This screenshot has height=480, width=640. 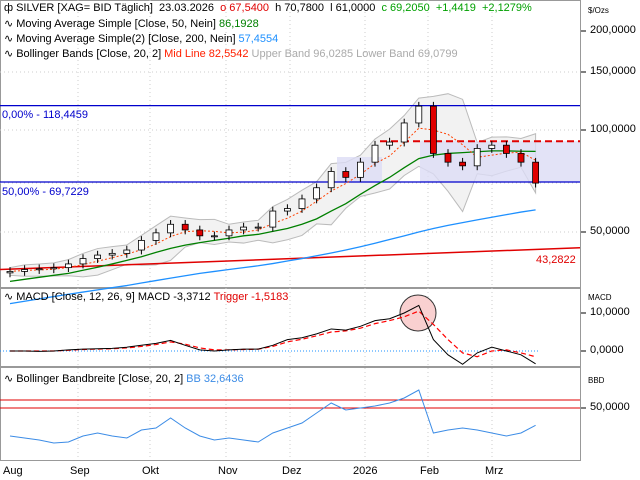 What do you see at coordinates (596, 380) in the screenshot?
I see `bbw-unit: BBD` at bounding box center [596, 380].